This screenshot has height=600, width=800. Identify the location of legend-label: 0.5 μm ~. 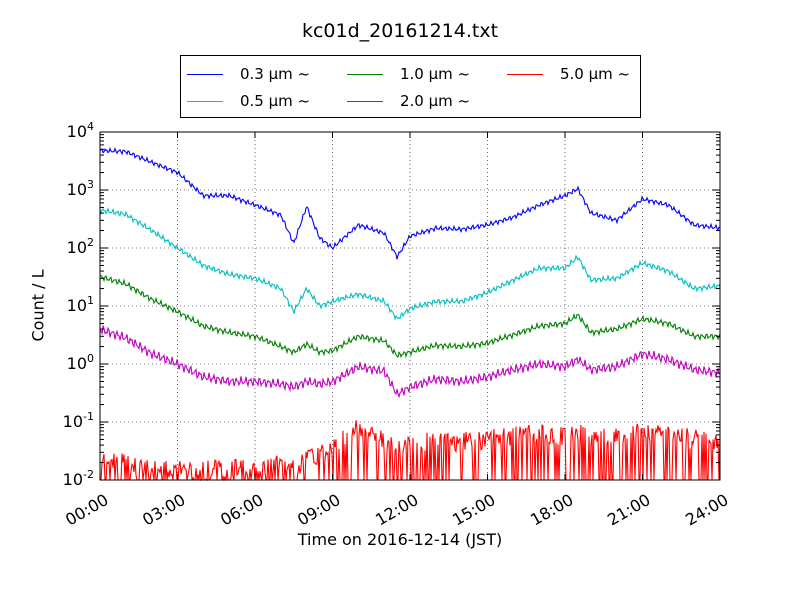
(275, 101).